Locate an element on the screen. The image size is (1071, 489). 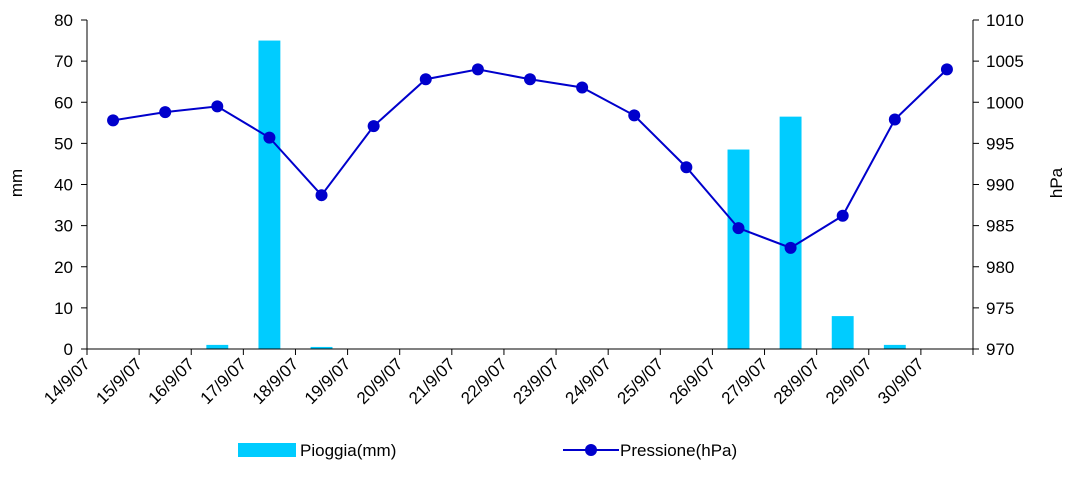
x-tick-label: 23/9/07 is located at coordinates (536, 381).